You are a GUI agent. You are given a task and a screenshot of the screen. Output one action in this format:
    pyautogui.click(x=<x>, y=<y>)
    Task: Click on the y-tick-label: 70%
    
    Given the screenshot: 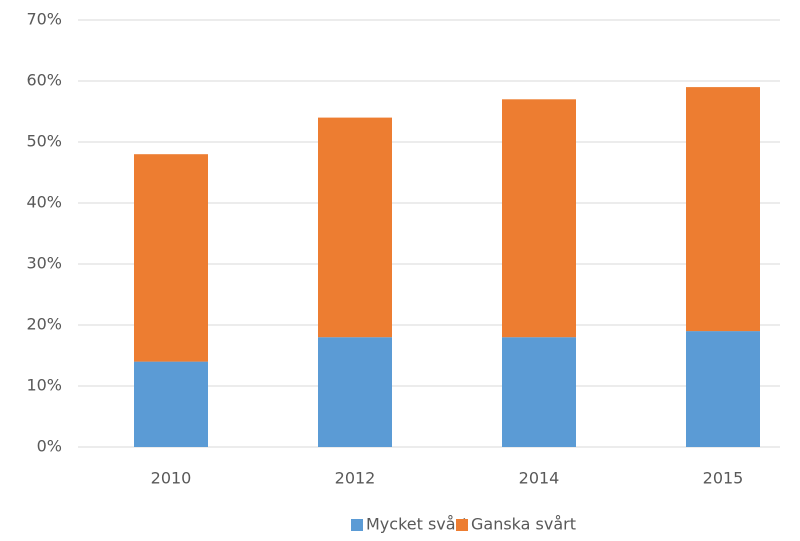 What is the action you would take?
    pyautogui.click(x=44, y=19)
    